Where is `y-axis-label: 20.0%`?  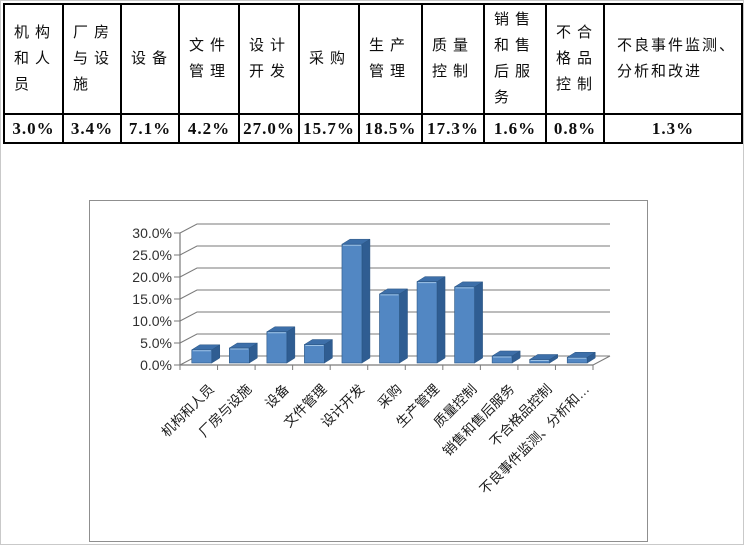
y-axis-label: 20.0% is located at coordinates (152, 277).